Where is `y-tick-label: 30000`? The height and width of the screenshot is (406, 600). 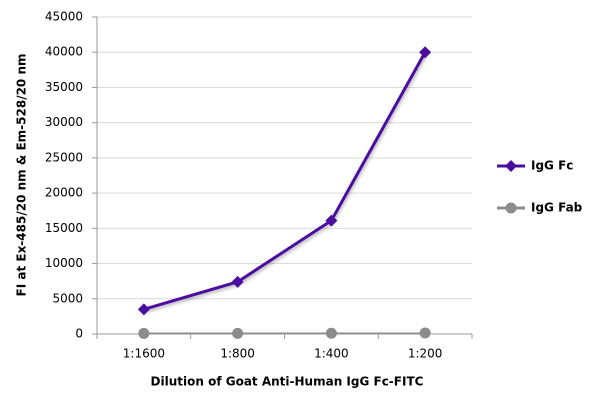
y-tick-label: 30000 is located at coordinates (64, 122).